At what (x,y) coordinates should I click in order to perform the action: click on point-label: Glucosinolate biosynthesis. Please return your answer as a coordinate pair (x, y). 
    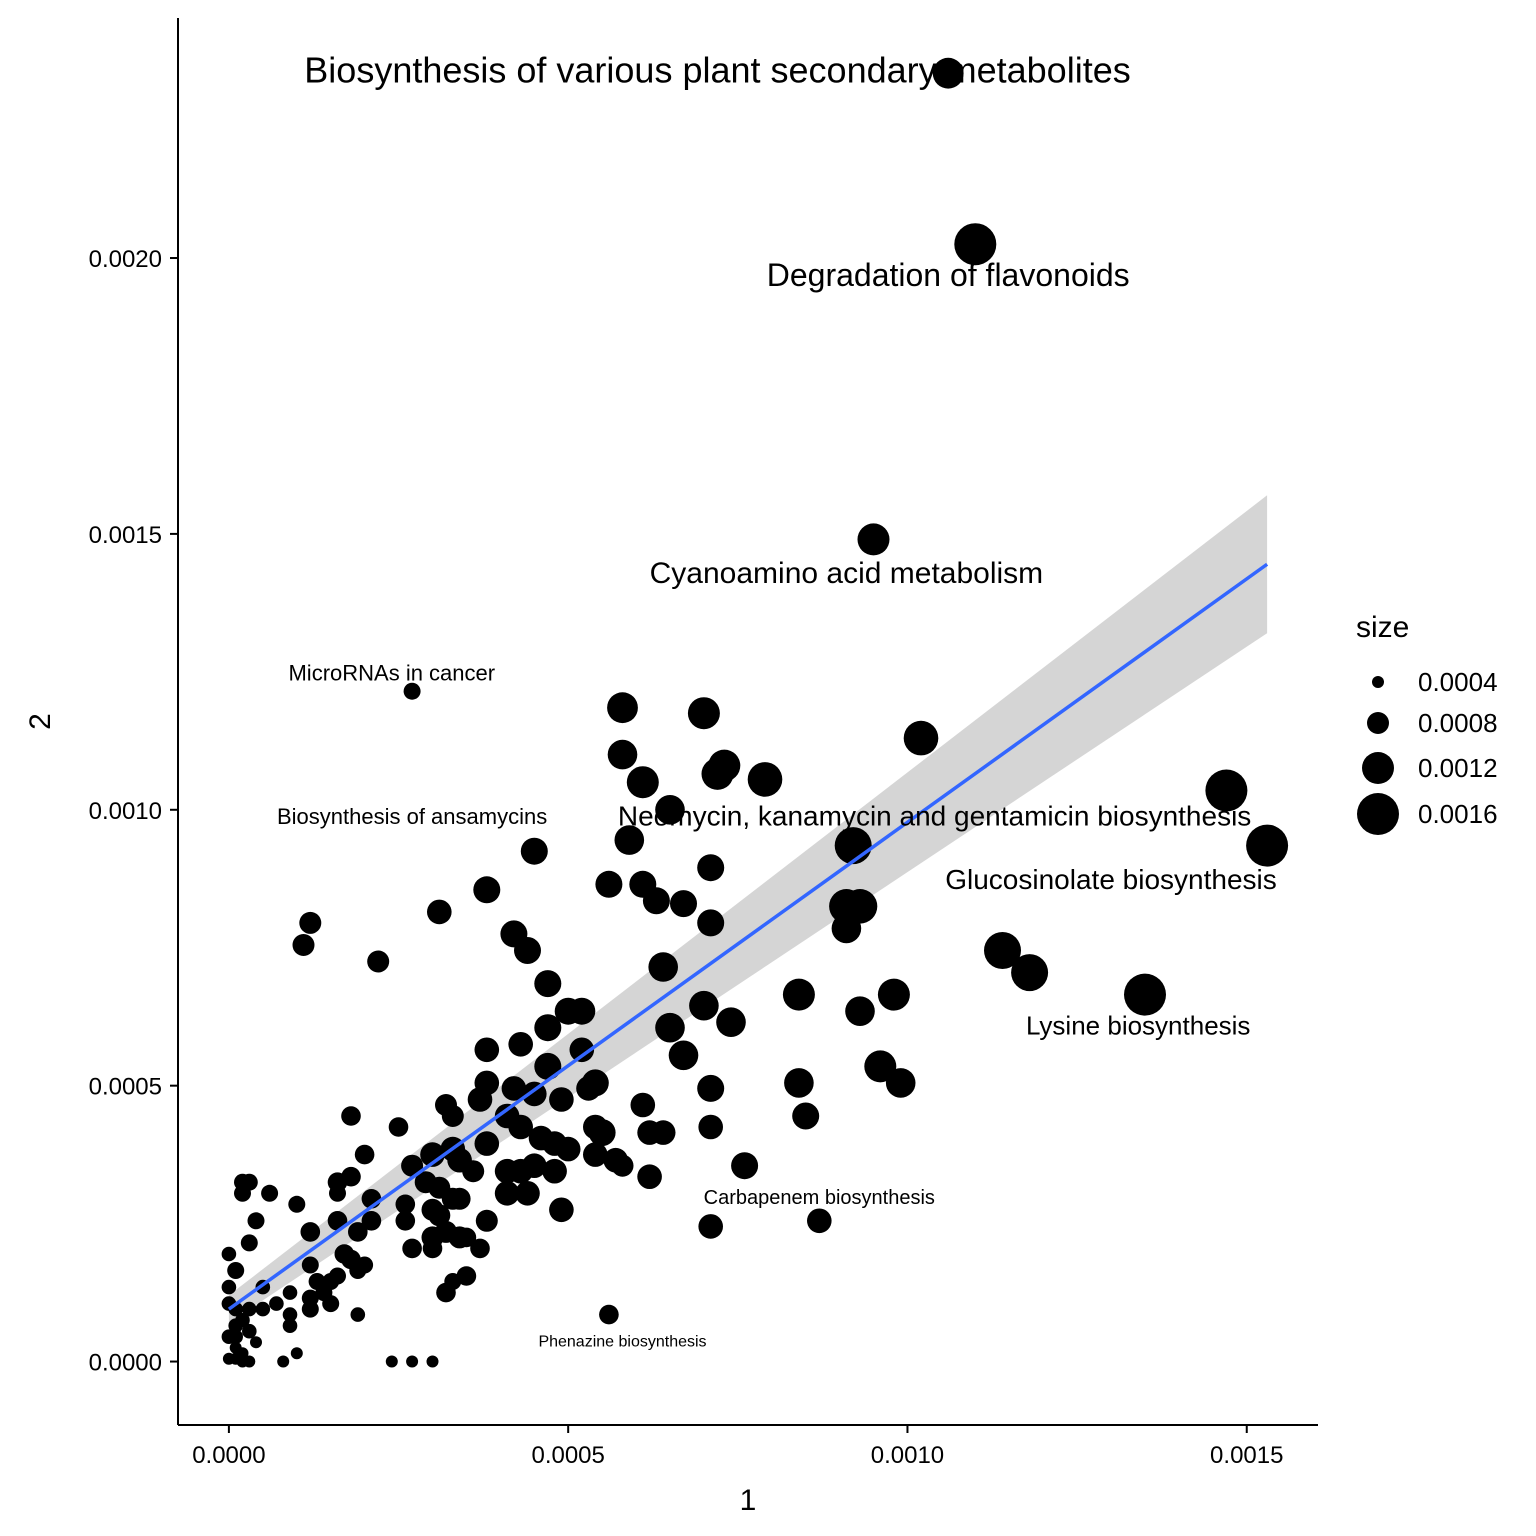
    Looking at the image, I should click on (1111, 879).